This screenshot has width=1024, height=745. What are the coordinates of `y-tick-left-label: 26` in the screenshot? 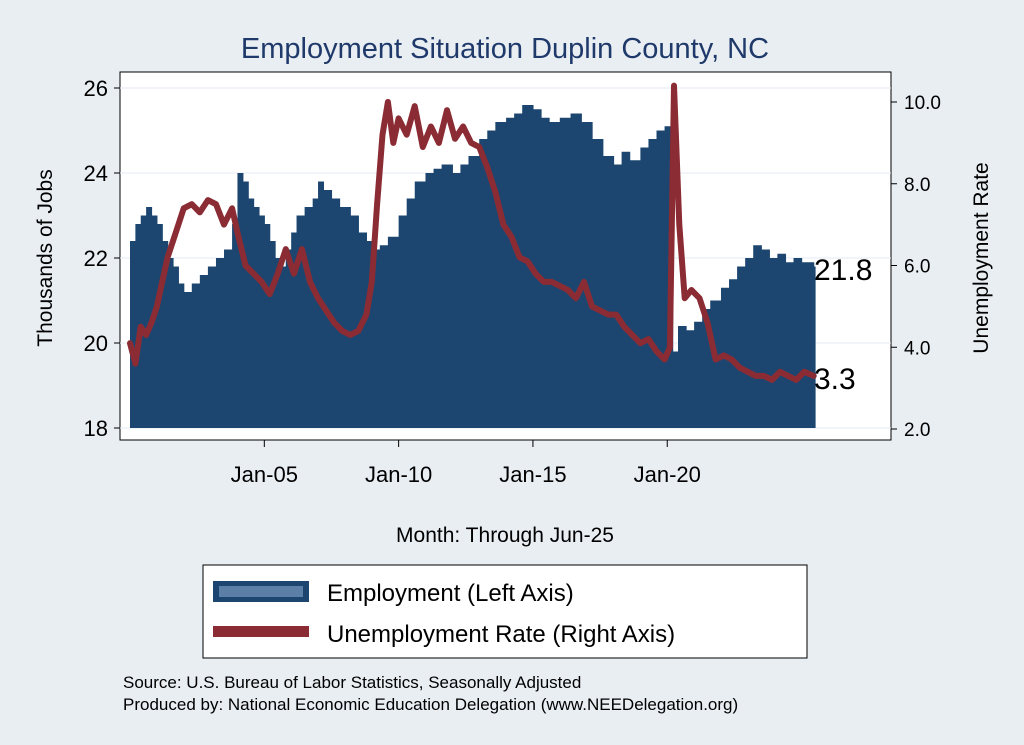 It's located at (96, 88).